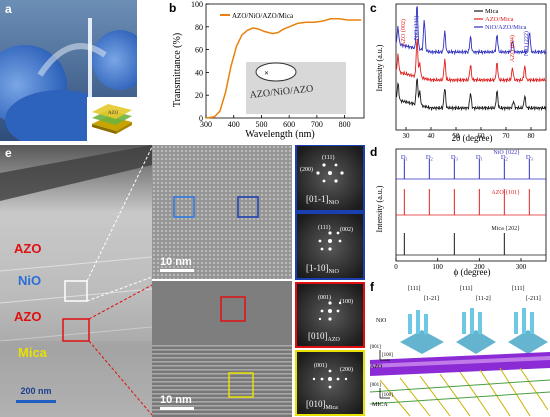 Image resolution: width=550 pixels, height=417 pixels. What do you see at coordinates (346, 301) in the screenshot?
I see `fft3-spot2: (100)` at bounding box center [346, 301].